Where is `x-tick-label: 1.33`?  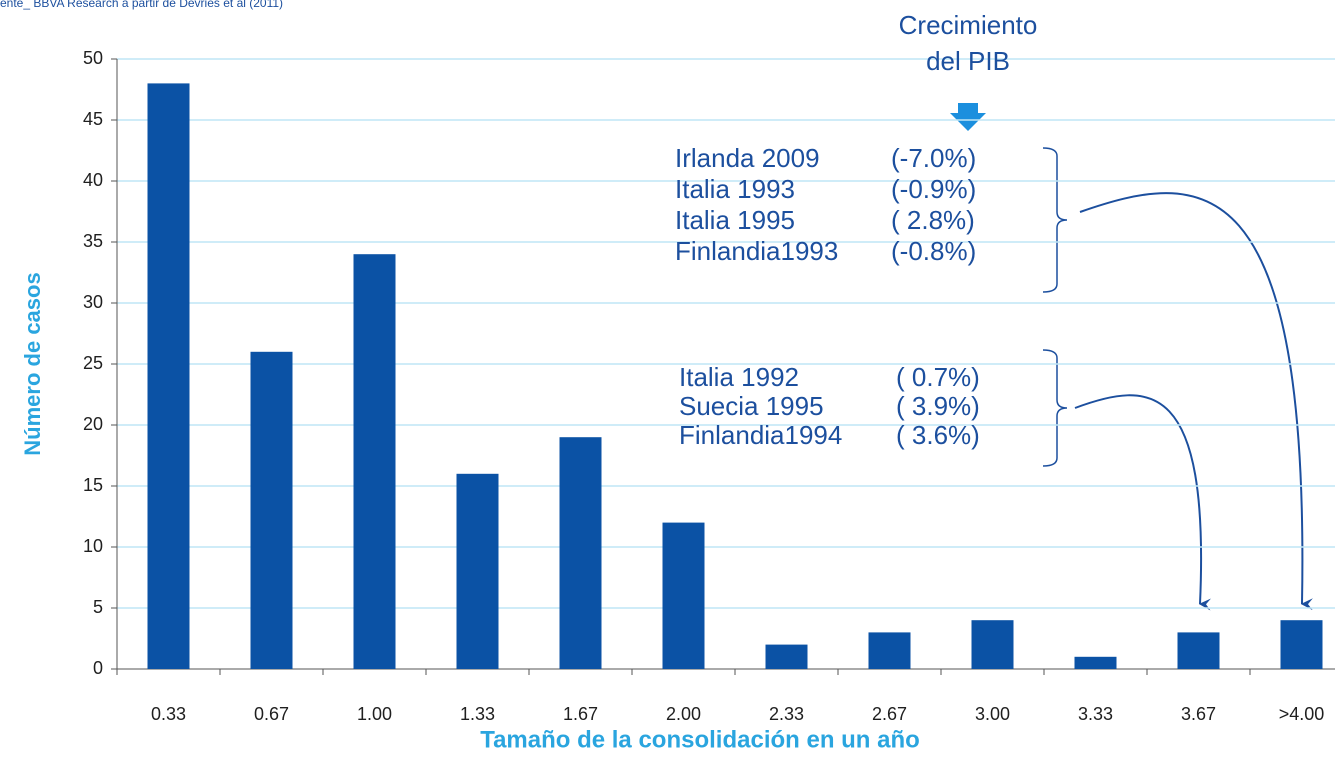 x-tick-label: 1.33 is located at coordinates (477, 714).